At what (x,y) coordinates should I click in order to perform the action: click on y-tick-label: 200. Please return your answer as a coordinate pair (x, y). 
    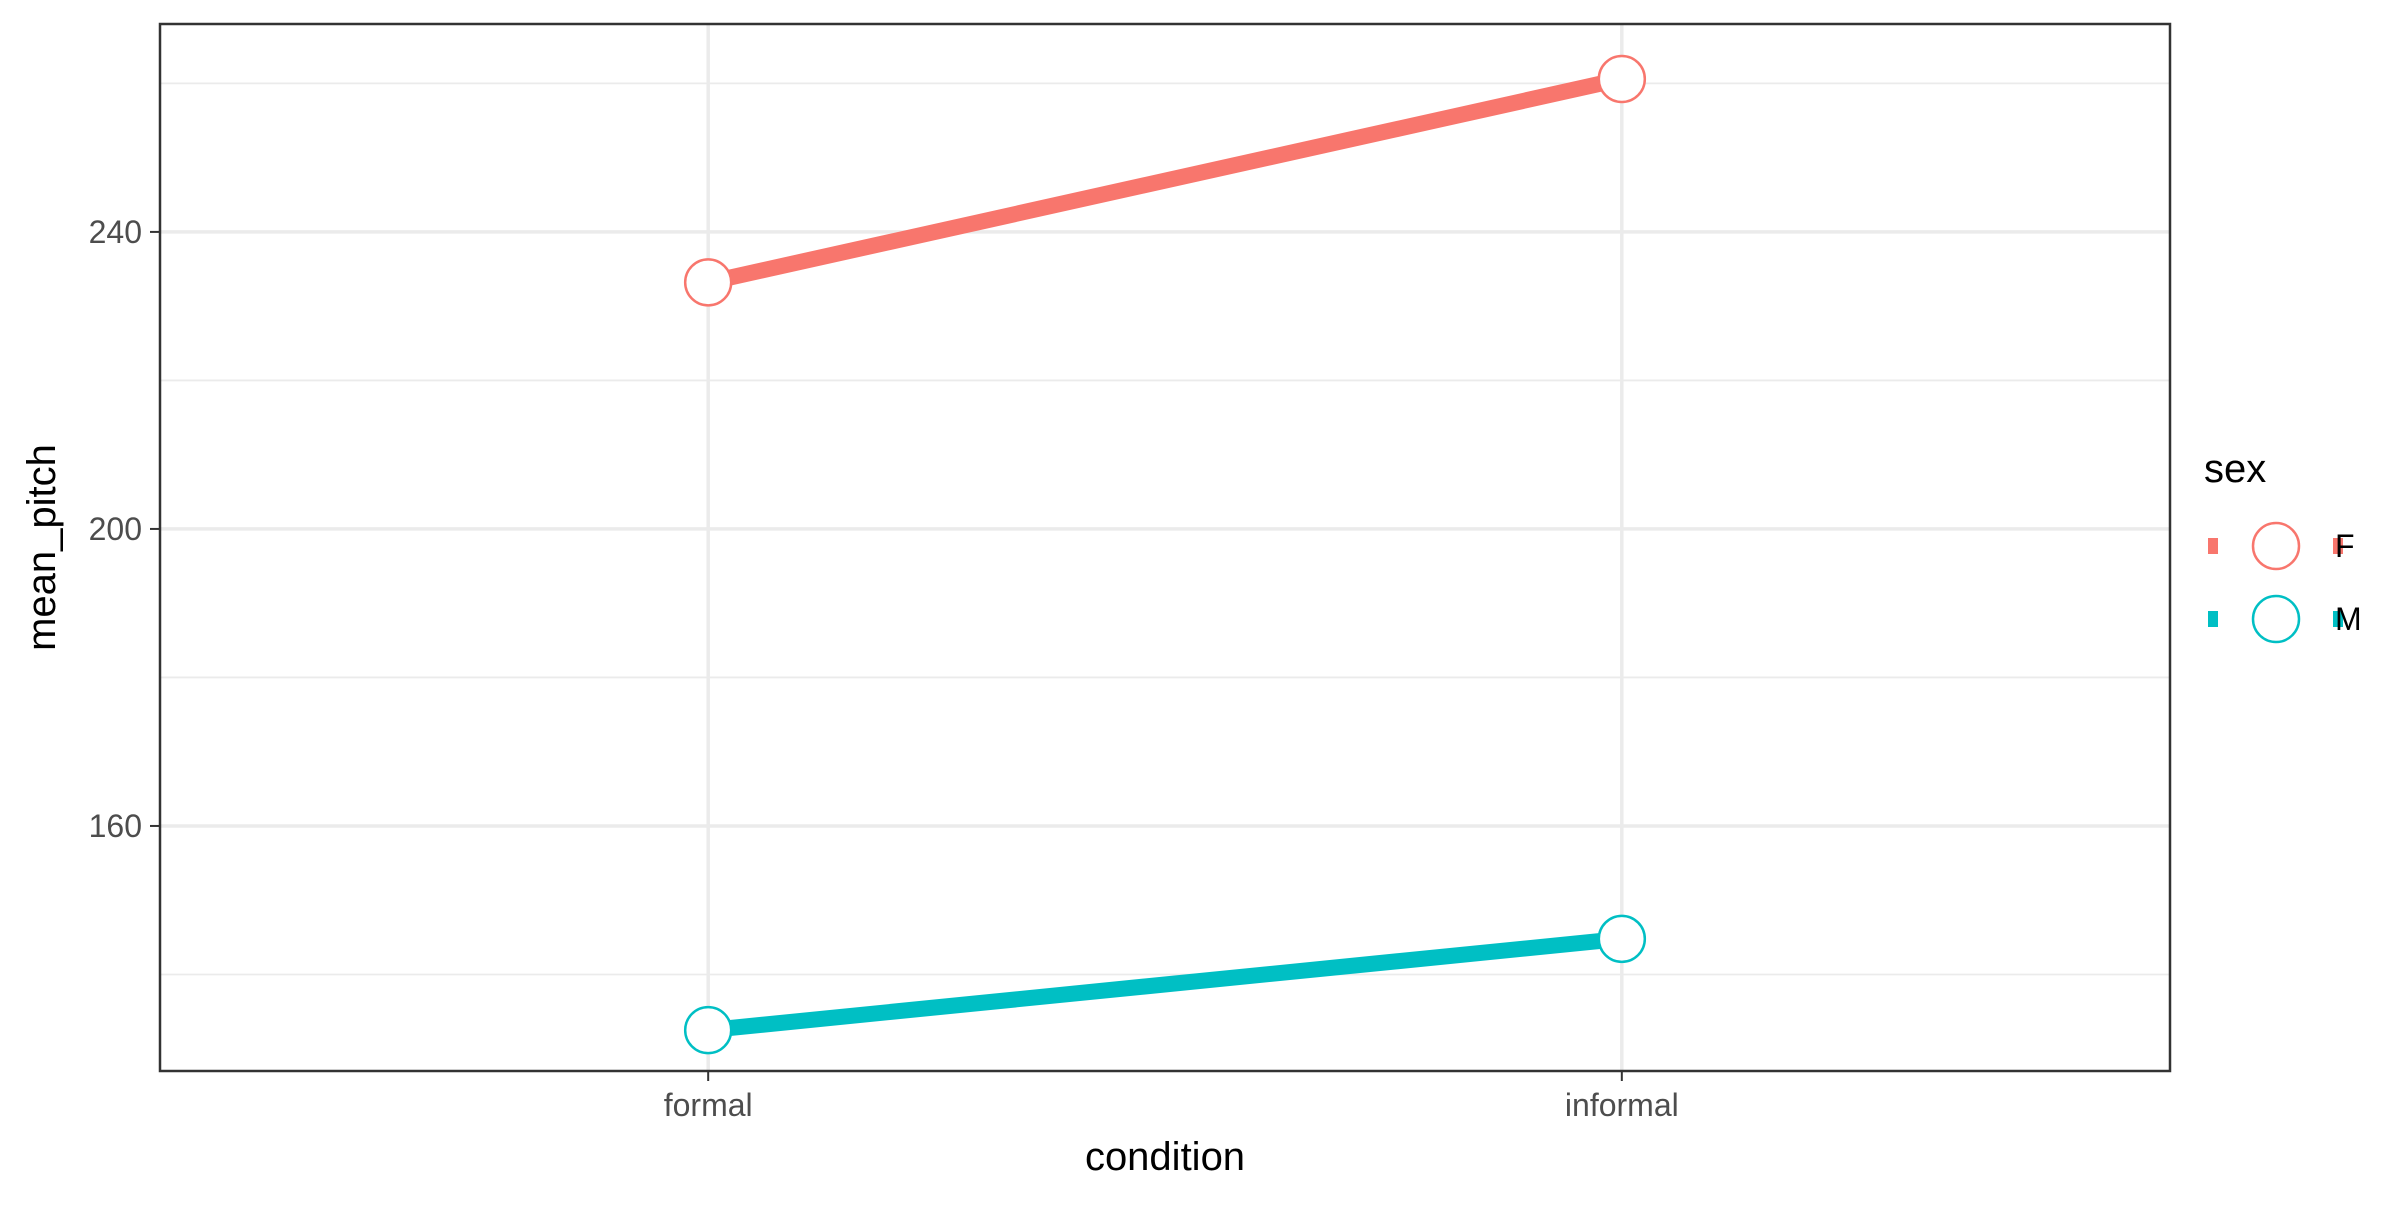
    Looking at the image, I should click on (115, 529).